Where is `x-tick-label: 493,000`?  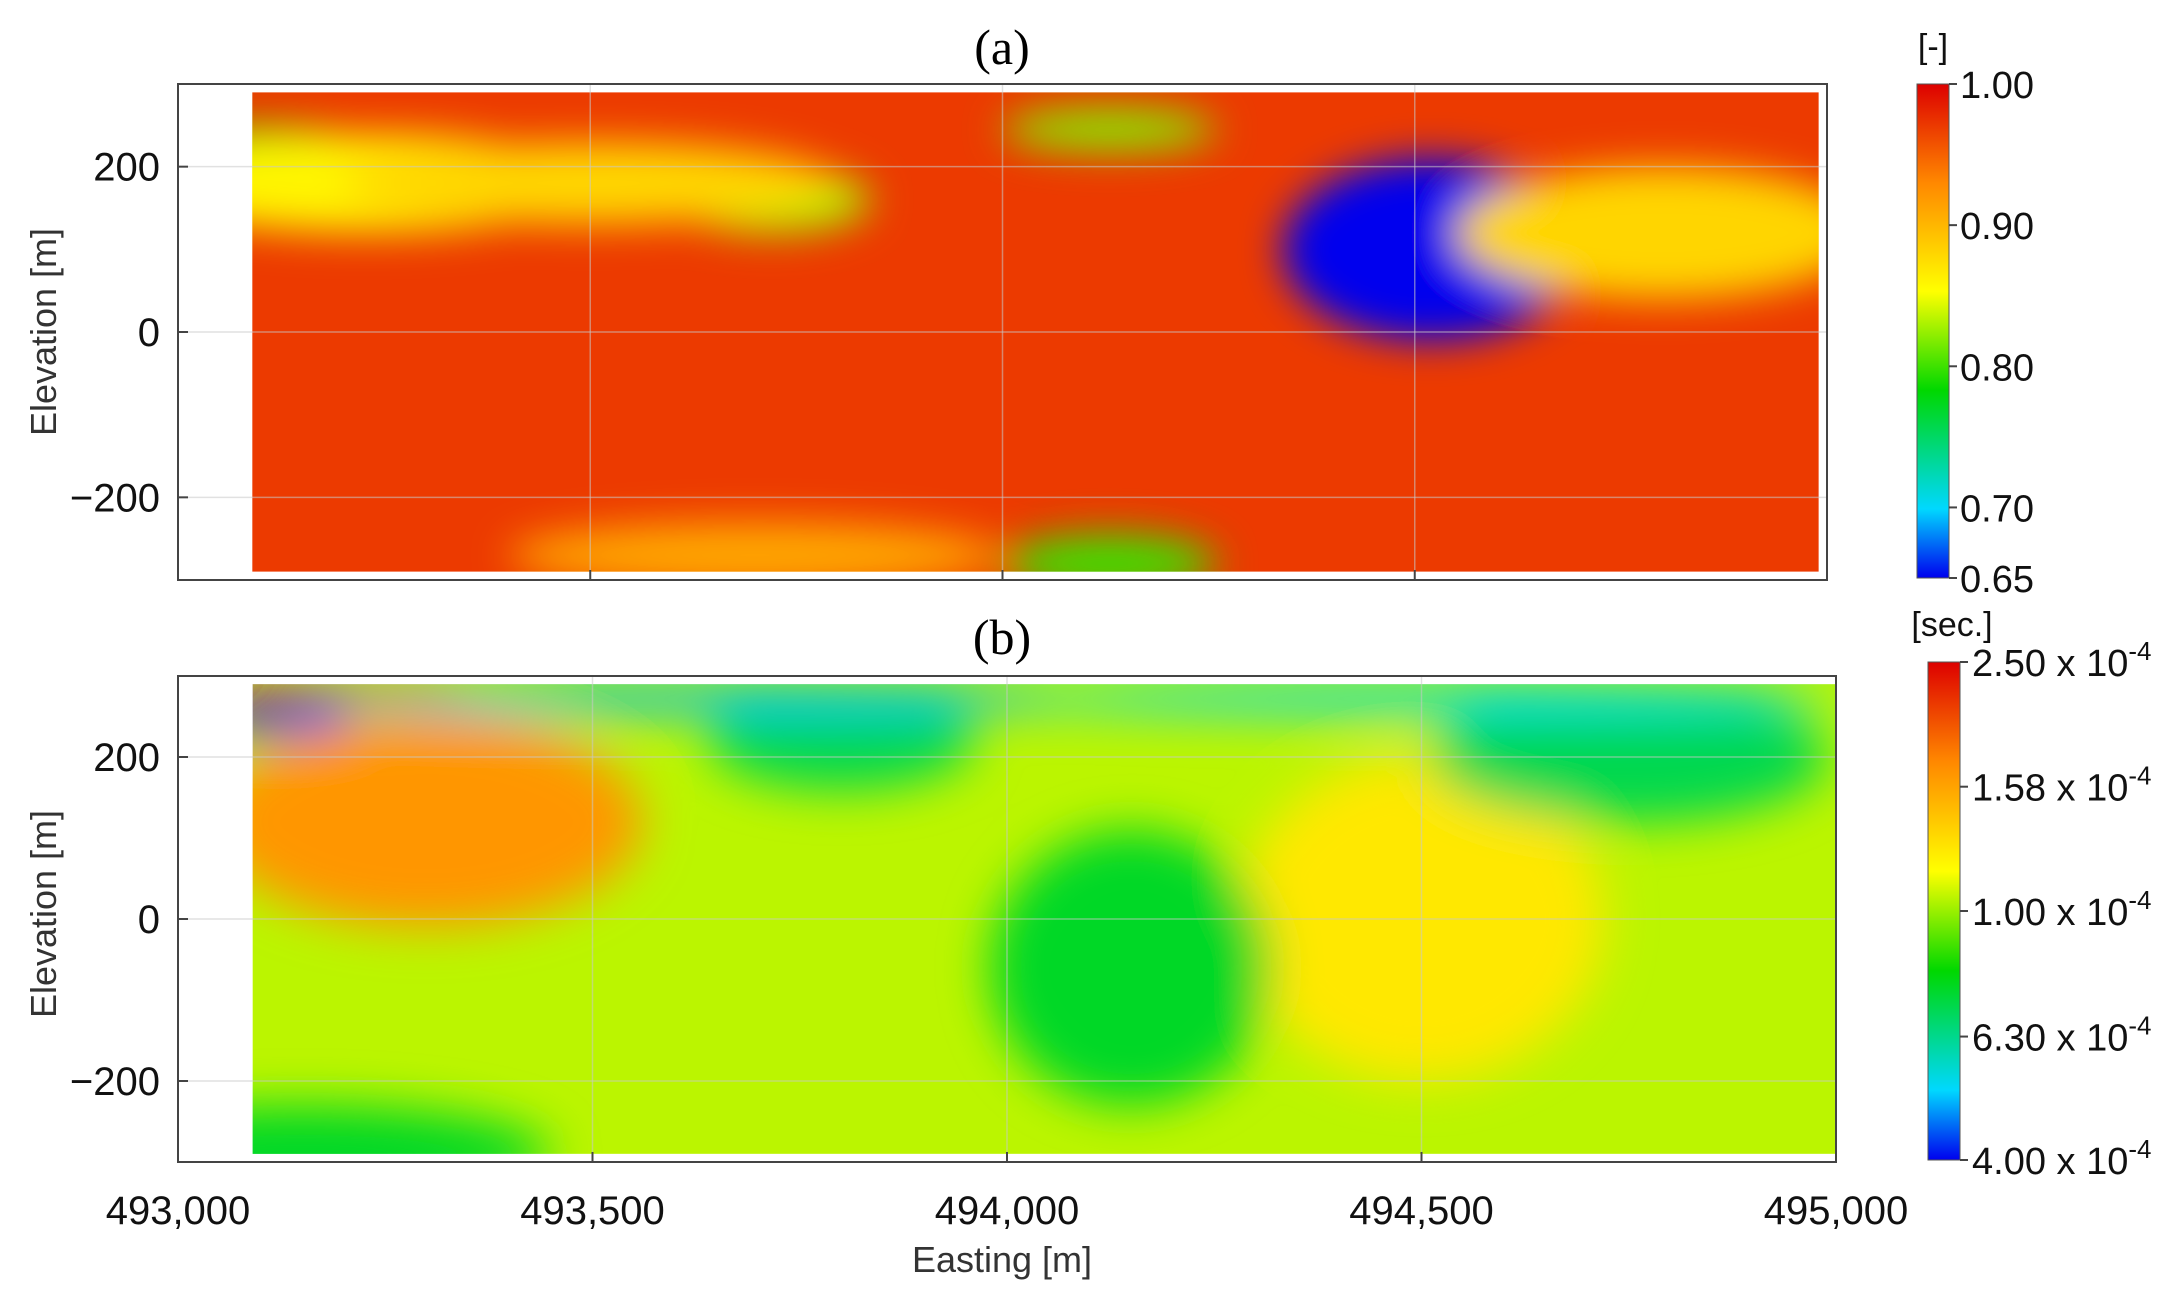 x-tick-label: 493,000 is located at coordinates (178, 1211).